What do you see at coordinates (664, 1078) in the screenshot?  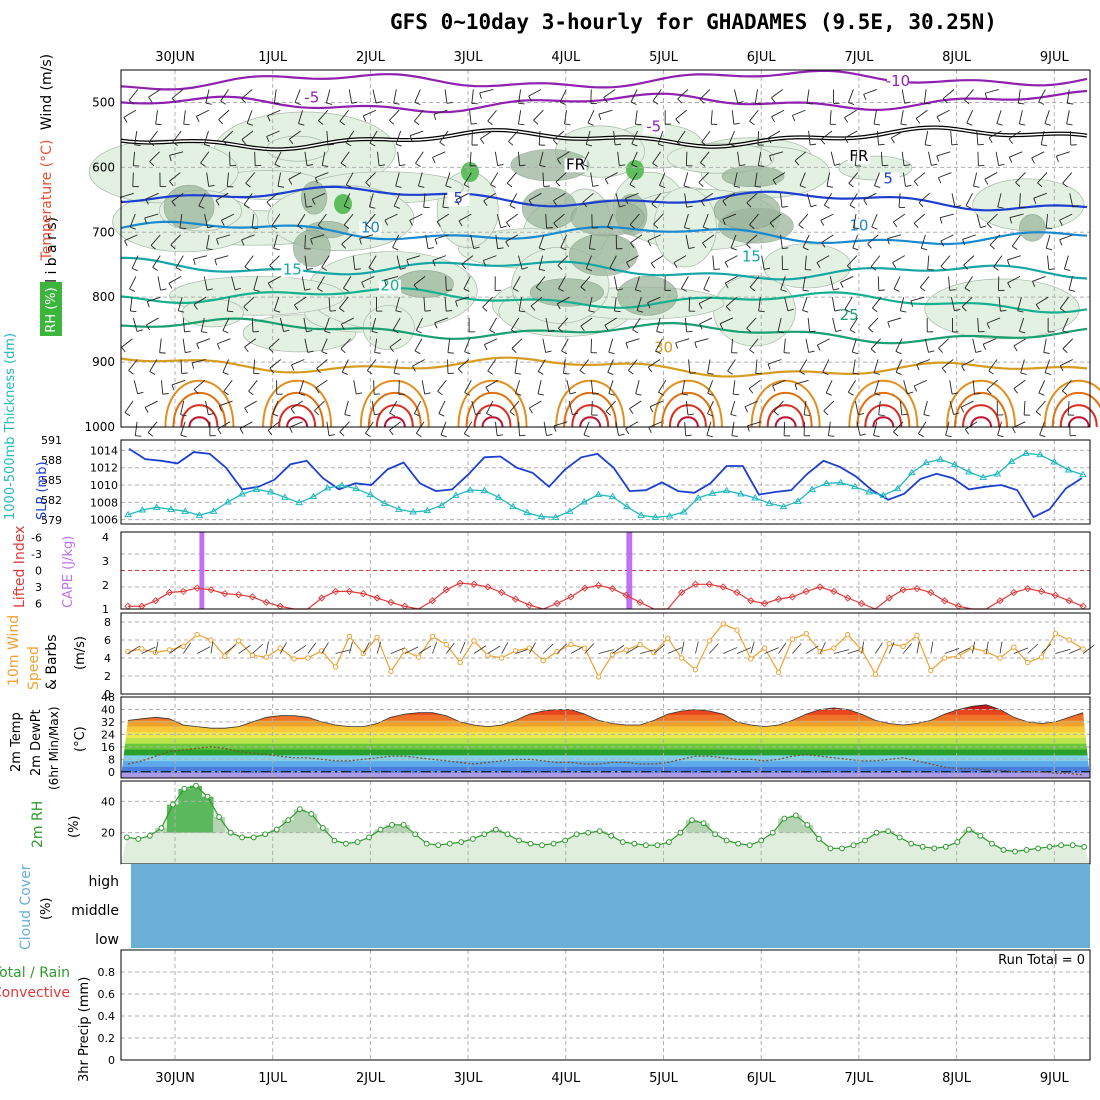 I see `x-tick-label-bottom: 5JUL` at bounding box center [664, 1078].